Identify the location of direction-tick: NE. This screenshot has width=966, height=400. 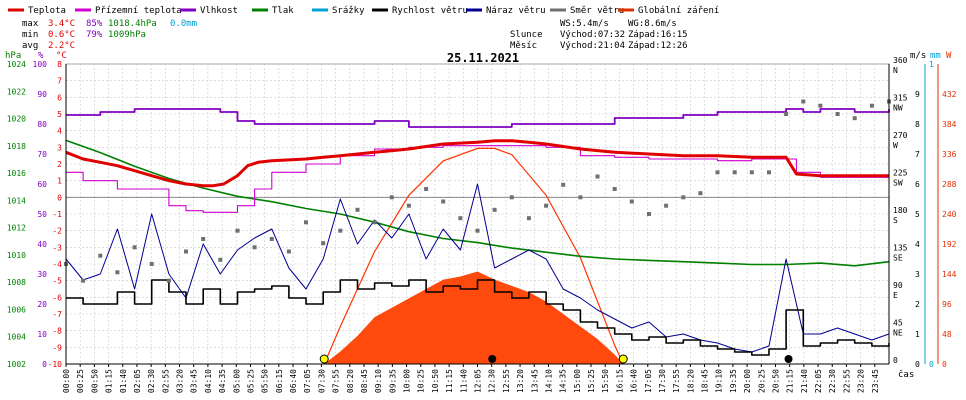
(898, 333).